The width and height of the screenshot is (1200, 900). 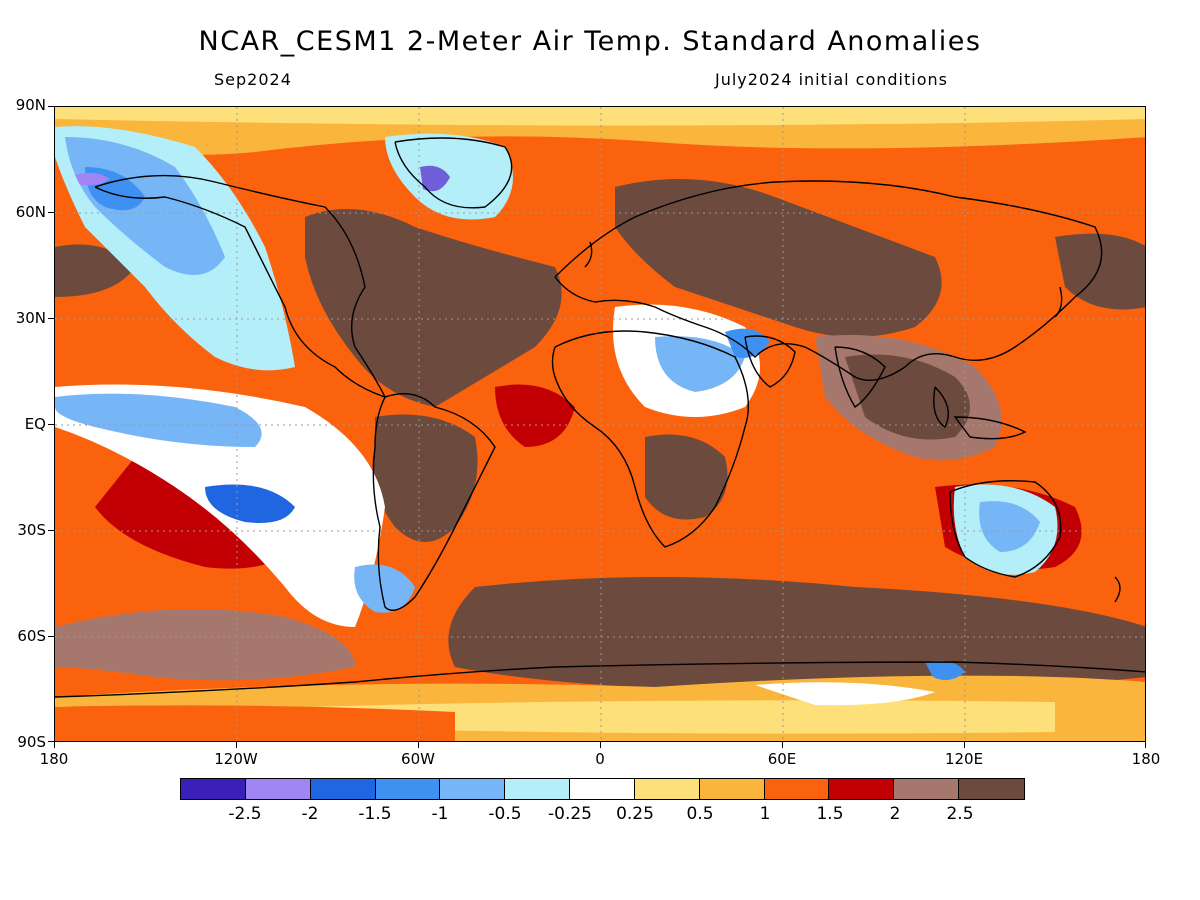 What do you see at coordinates (31, 742) in the screenshot?
I see `lat-label-90s: 90S` at bounding box center [31, 742].